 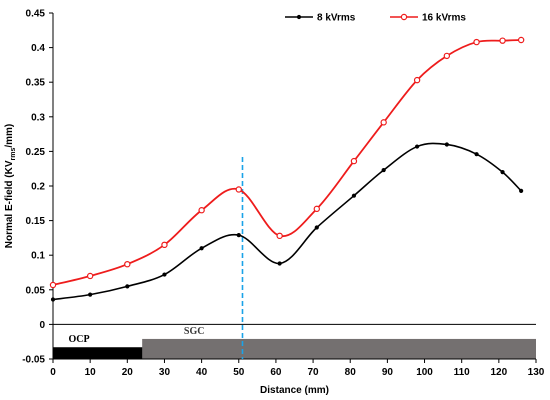 What do you see at coordinates (33, 360) in the screenshot?
I see `y-tick-label: -0.05` at bounding box center [33, 360].